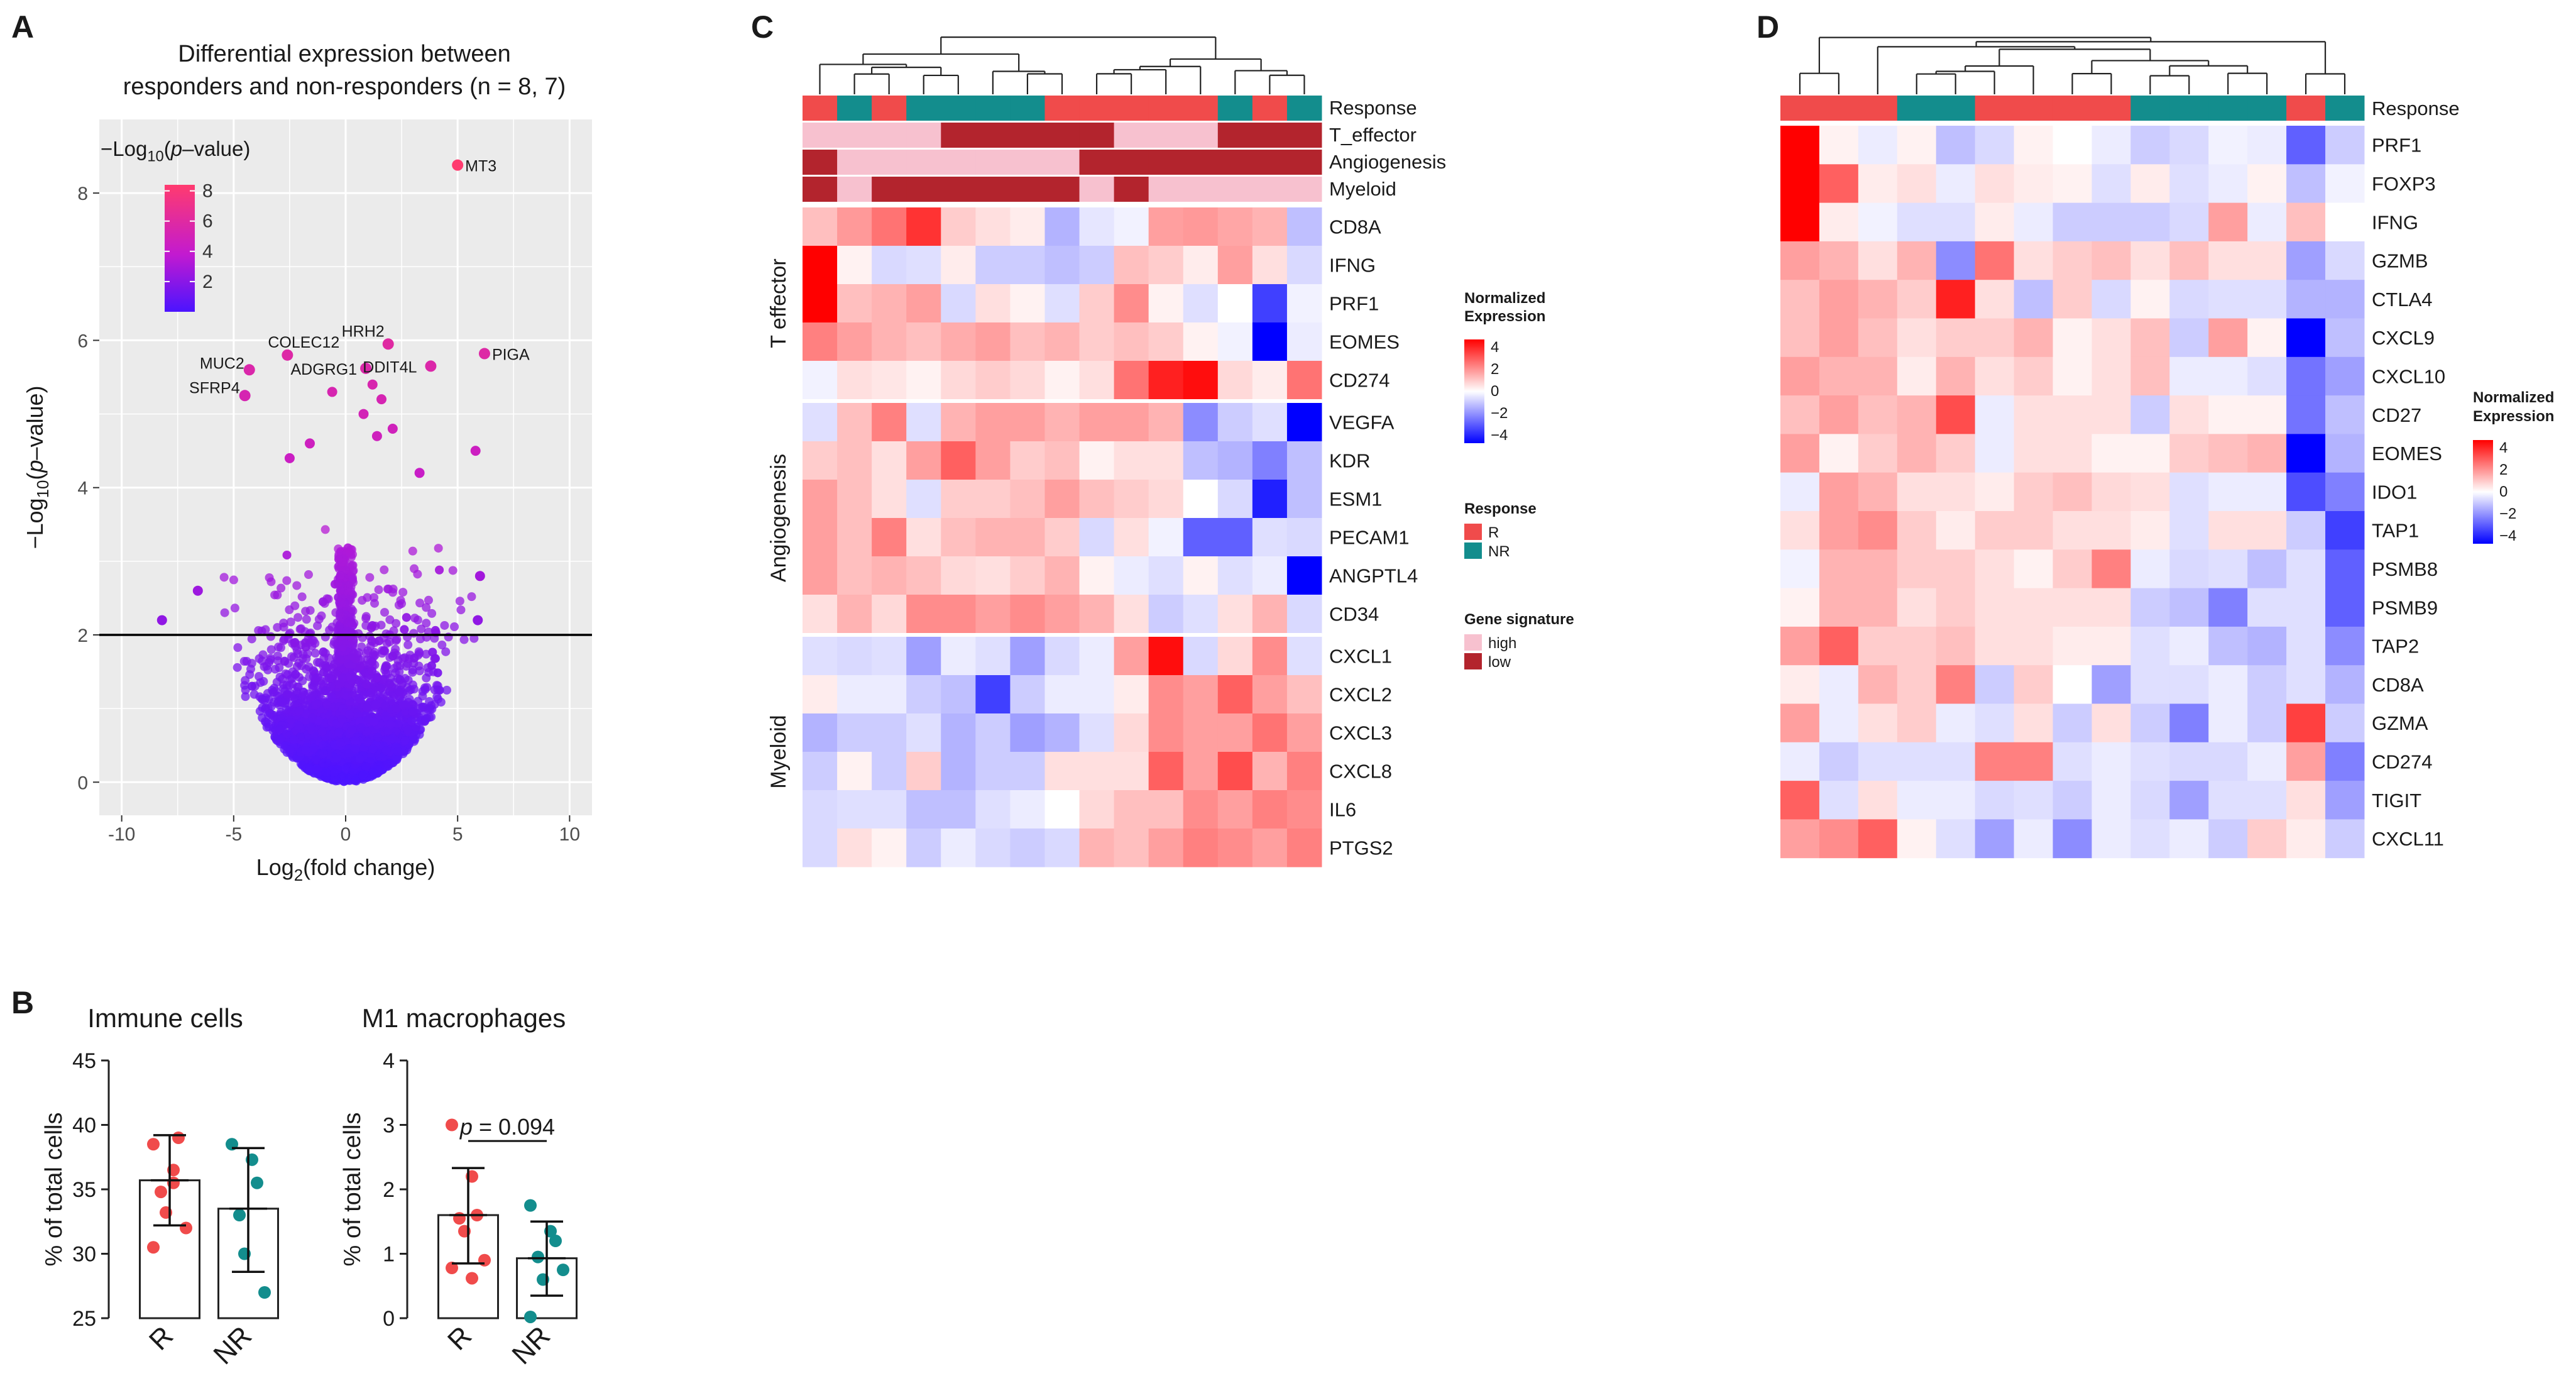 This screenshot has width=2576, height=1393. What do you see at coordinates (2402, 762) in the screenshot?
I see `gene-label: CD274` at bounding box center [2402, 762].